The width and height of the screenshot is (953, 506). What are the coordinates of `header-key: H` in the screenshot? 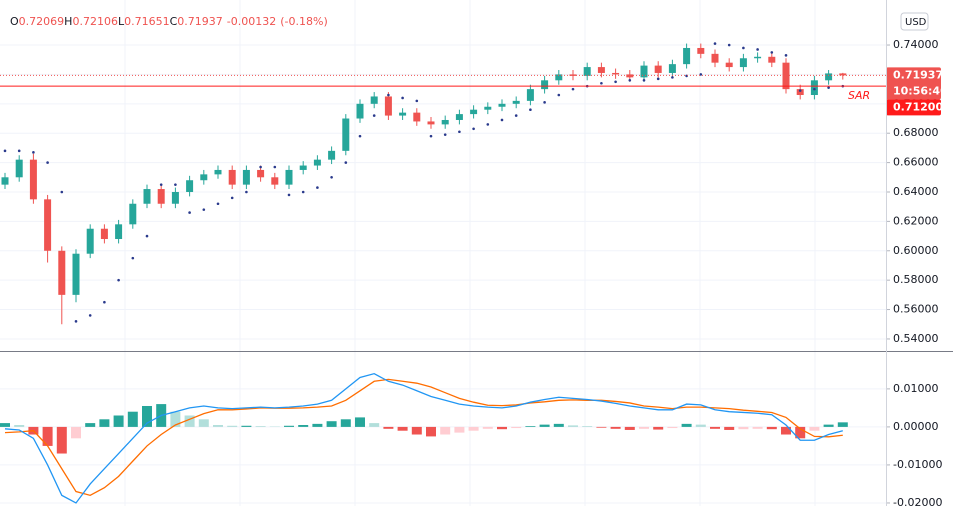 It's located at (68, 21).